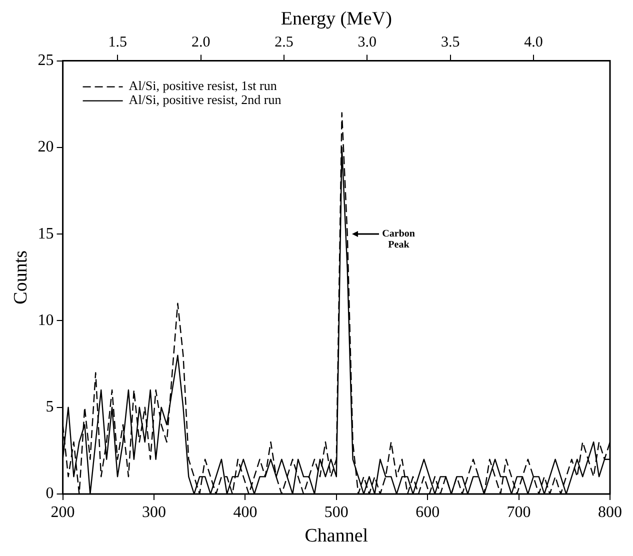 This screenshot has width=633, height=556. What do you see at coordinates (154, 512) in the screenshot?
I see `x-tick-label: 300` at bounding box center [154, 512].